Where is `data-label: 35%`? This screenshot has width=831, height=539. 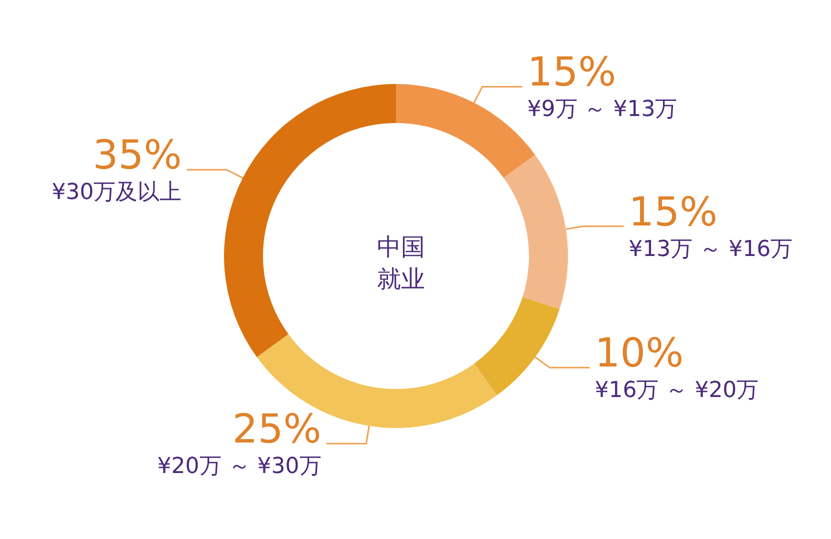
data-label: 35% is located at coordinates (137, 155).